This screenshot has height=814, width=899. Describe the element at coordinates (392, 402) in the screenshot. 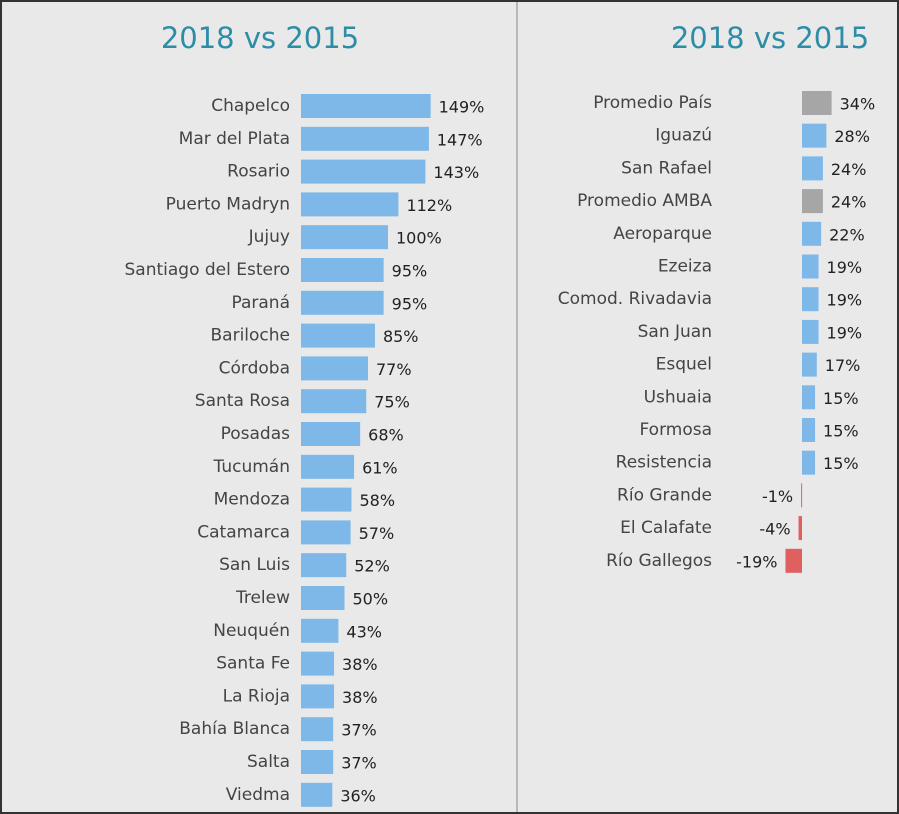

I see `value-label: 75%` at that location.